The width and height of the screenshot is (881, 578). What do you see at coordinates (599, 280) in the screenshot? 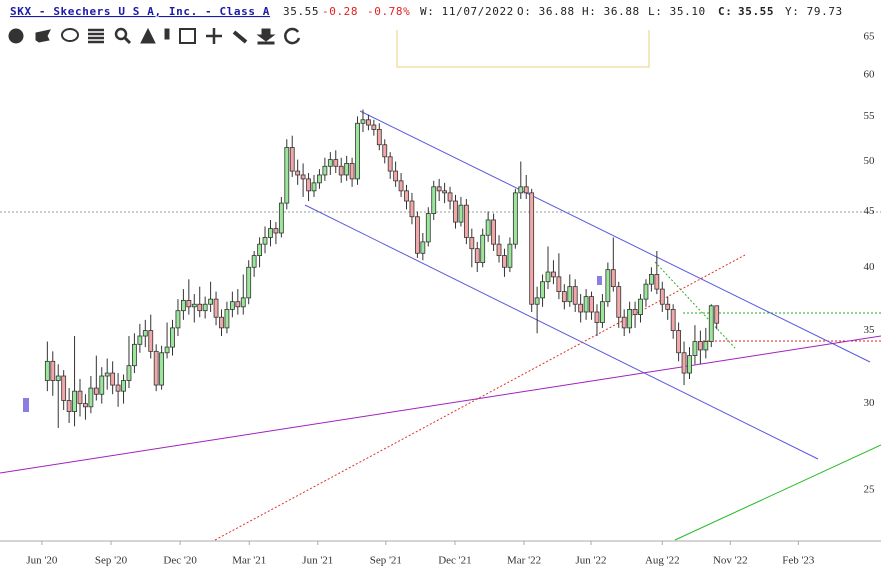
I see `marker` at bounding box center [599, 280].